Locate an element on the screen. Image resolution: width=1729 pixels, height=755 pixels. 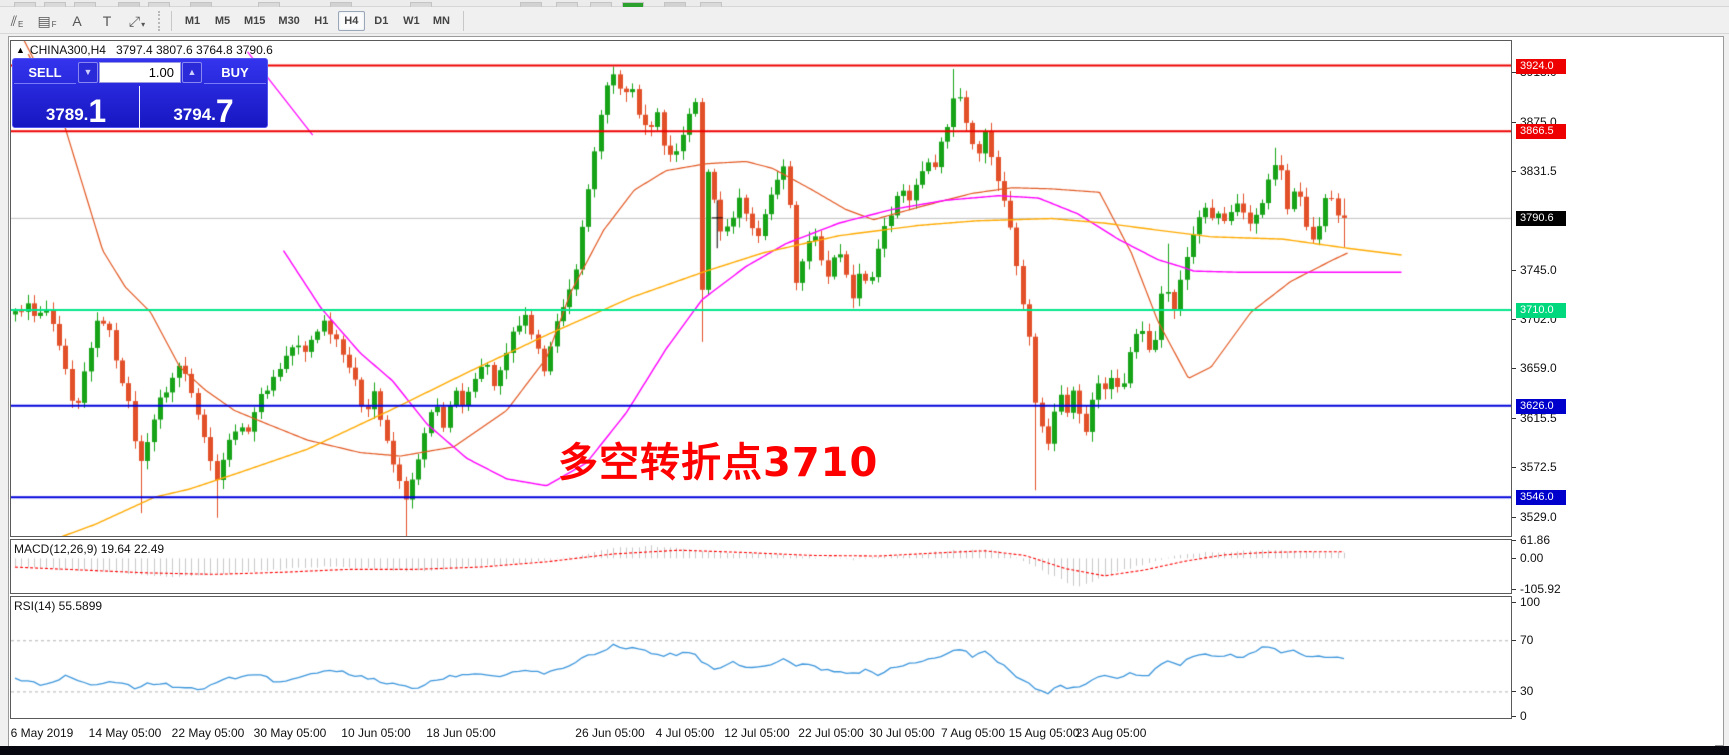
timeframe-button-M5: M5 is located at coordinates (222, 20).